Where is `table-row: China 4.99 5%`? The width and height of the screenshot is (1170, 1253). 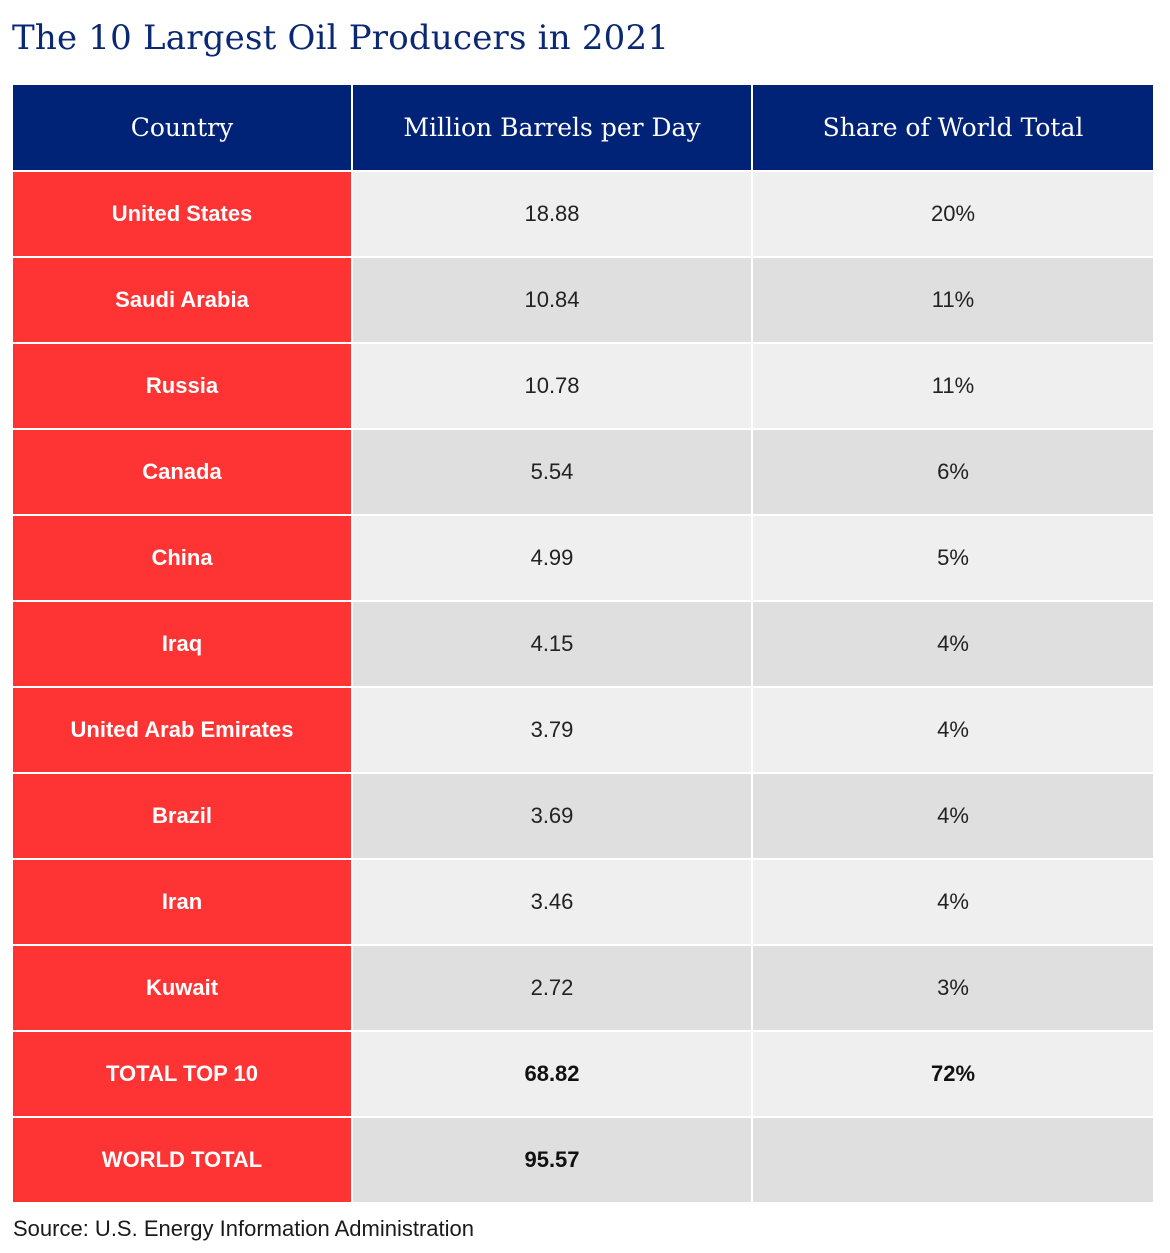 table-row: China 4.99 5% is located at coordinates (583, 558).